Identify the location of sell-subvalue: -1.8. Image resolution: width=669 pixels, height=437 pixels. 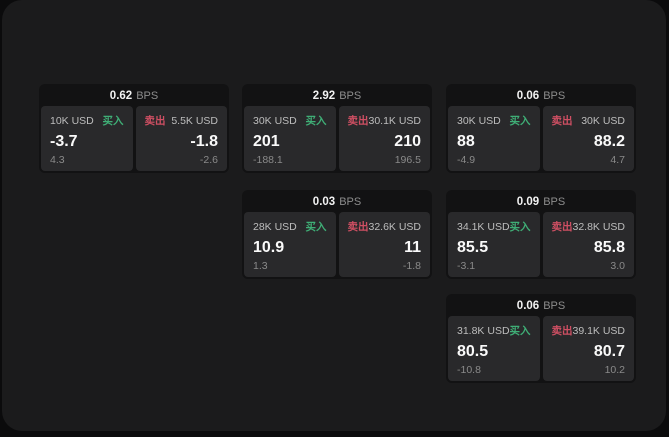
(411, 265).